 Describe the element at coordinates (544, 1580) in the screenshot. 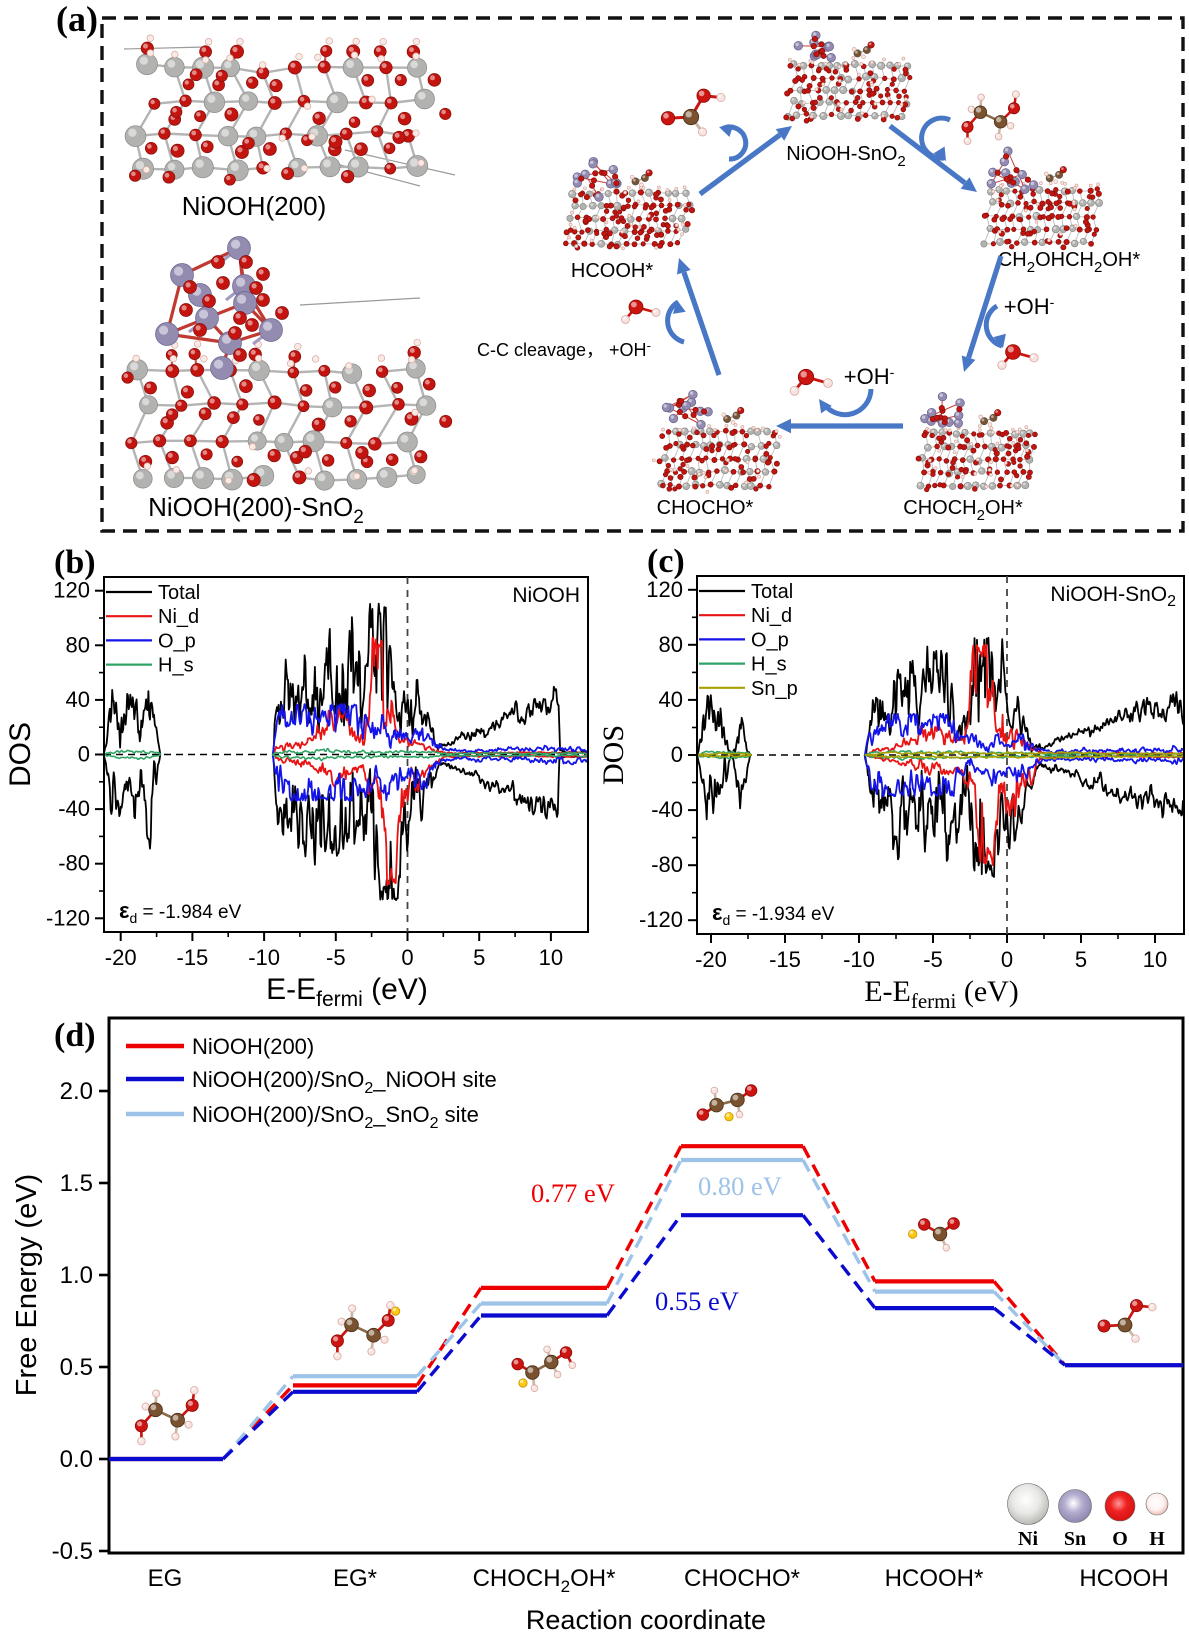

I see `svg-text: CHOCH2OH*` at that location.